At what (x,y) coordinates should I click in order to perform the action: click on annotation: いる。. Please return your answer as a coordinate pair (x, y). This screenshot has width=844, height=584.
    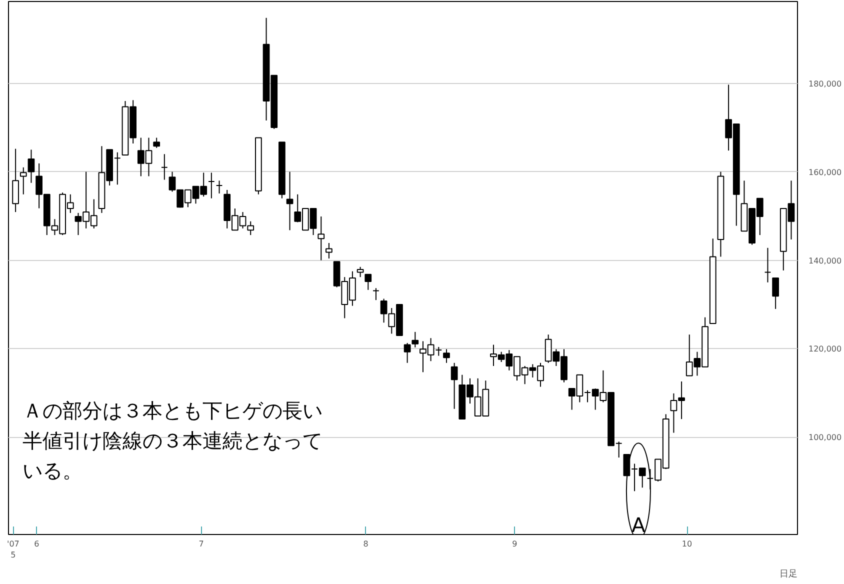
    Looking at the image, I should click on (52, 470).